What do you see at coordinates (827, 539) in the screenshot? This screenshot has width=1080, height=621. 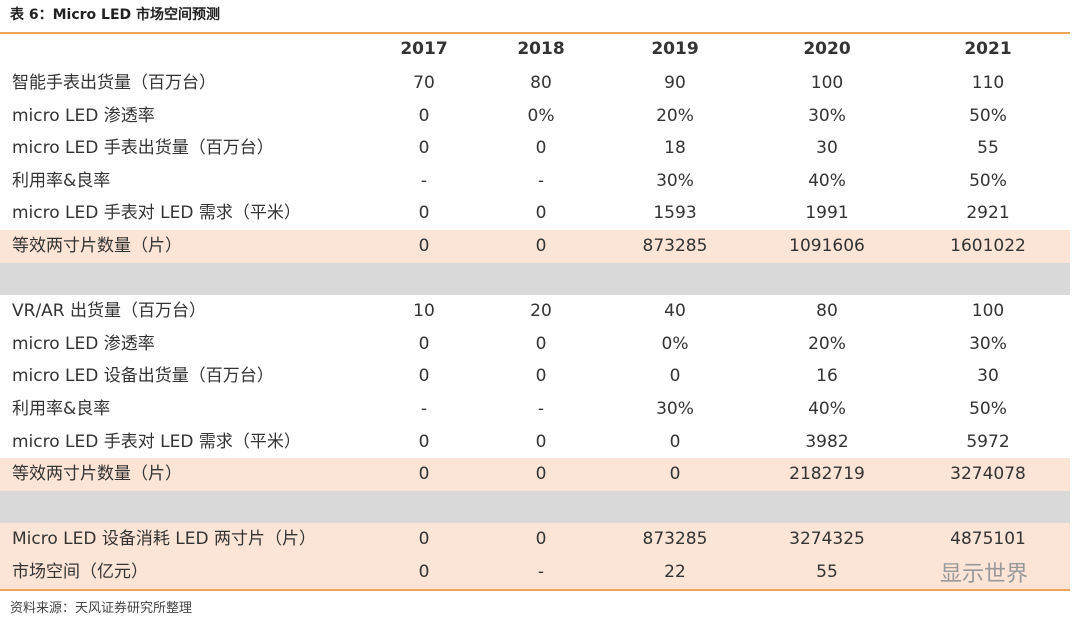 I see `cell-value: 3274325` at bounding box center [827, 539].